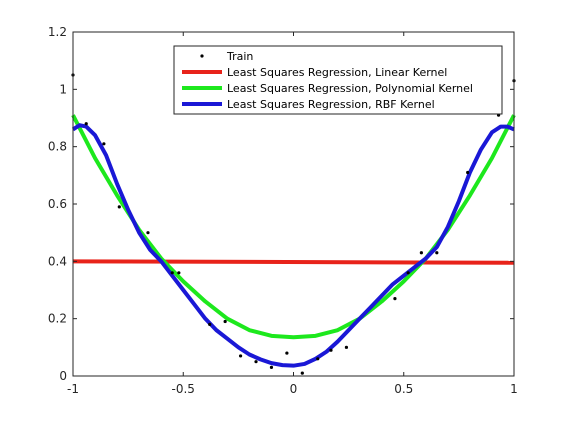 This screenshot has height=423, width=568. What do you see at coordinates (73, 389) in the screenshot?
I see `x-tick-label: -1` at bounding box center [73, 389].